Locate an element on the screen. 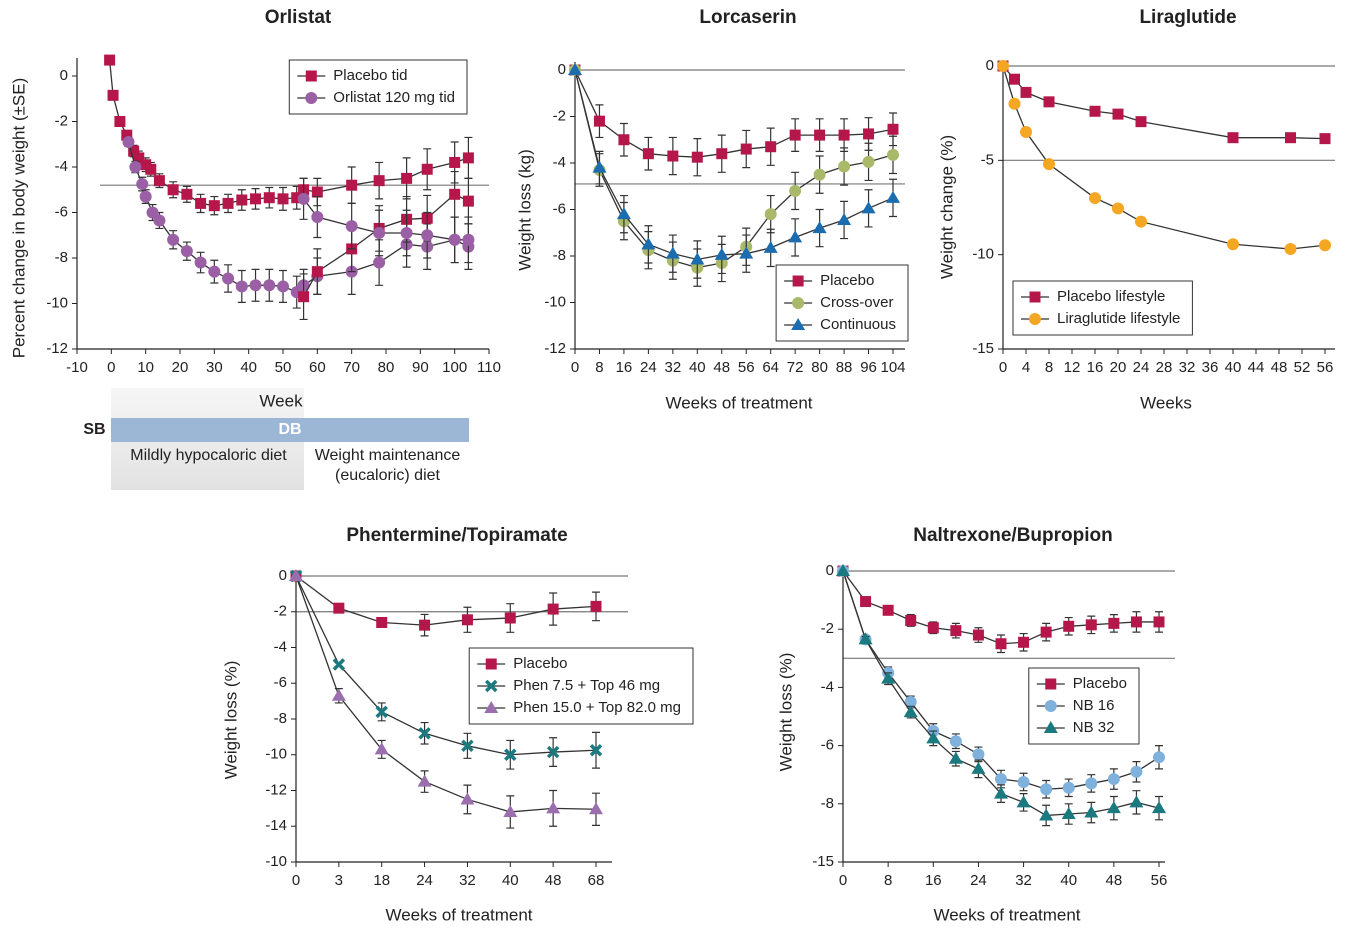 The image size is (1347, 928). y-tick-label: -10 is located at coordinates (57, 302).